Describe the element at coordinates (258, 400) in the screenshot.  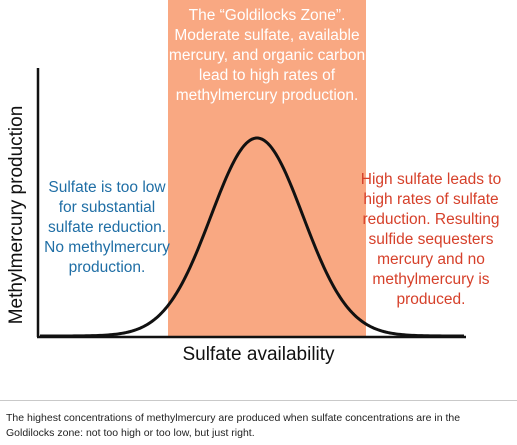
I see `caption-divider` at that location.